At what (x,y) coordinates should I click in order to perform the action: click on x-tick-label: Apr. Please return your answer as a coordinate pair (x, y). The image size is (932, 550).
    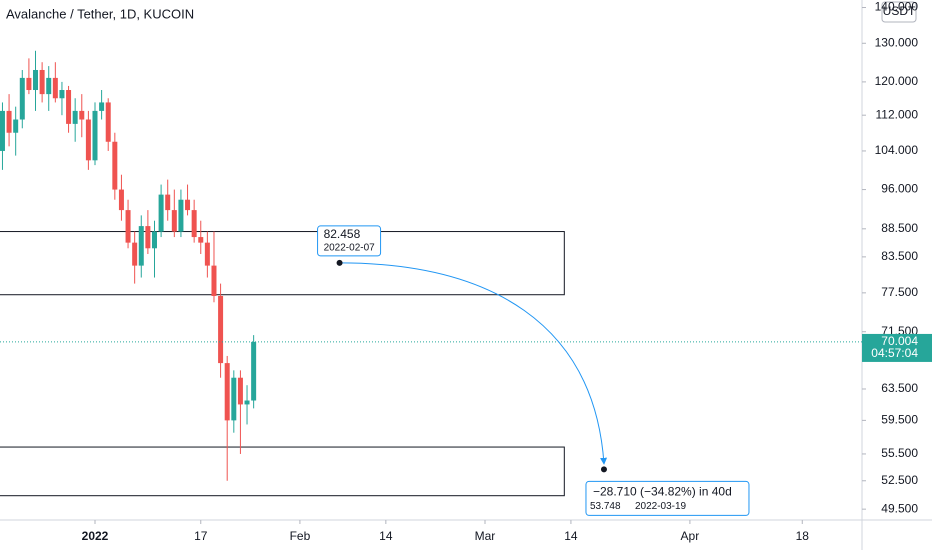
    Looking at the image, I should click on (690, 536).